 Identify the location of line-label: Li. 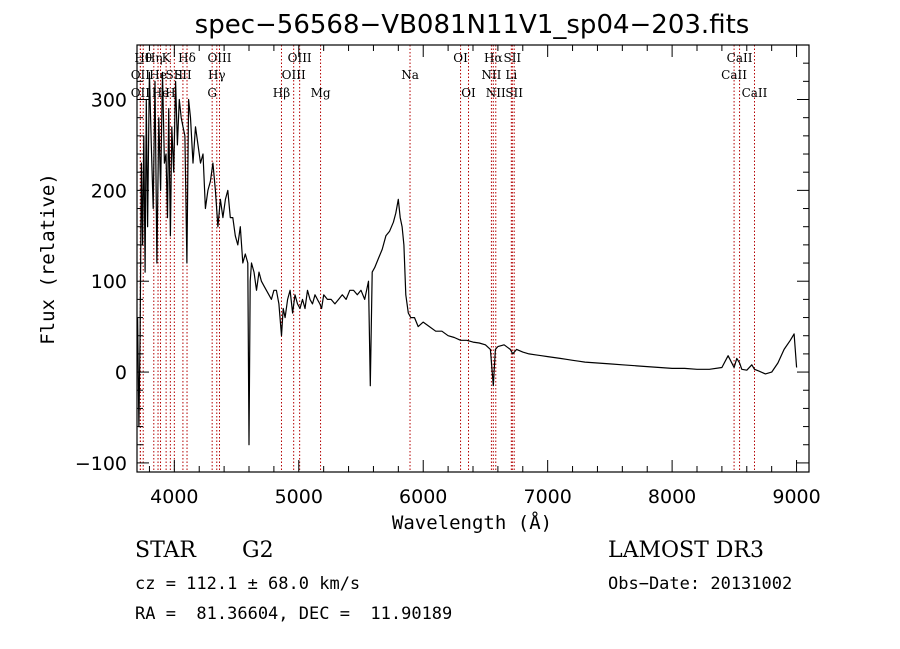
(511, 75).